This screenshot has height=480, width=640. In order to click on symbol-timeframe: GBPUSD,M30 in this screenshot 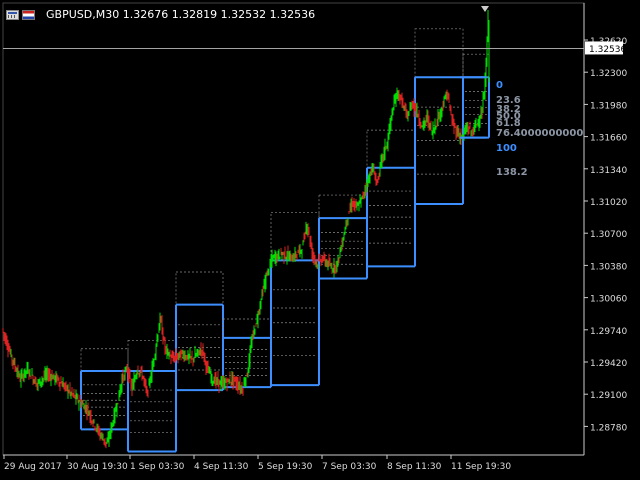, I will do `click(83, 14)`.